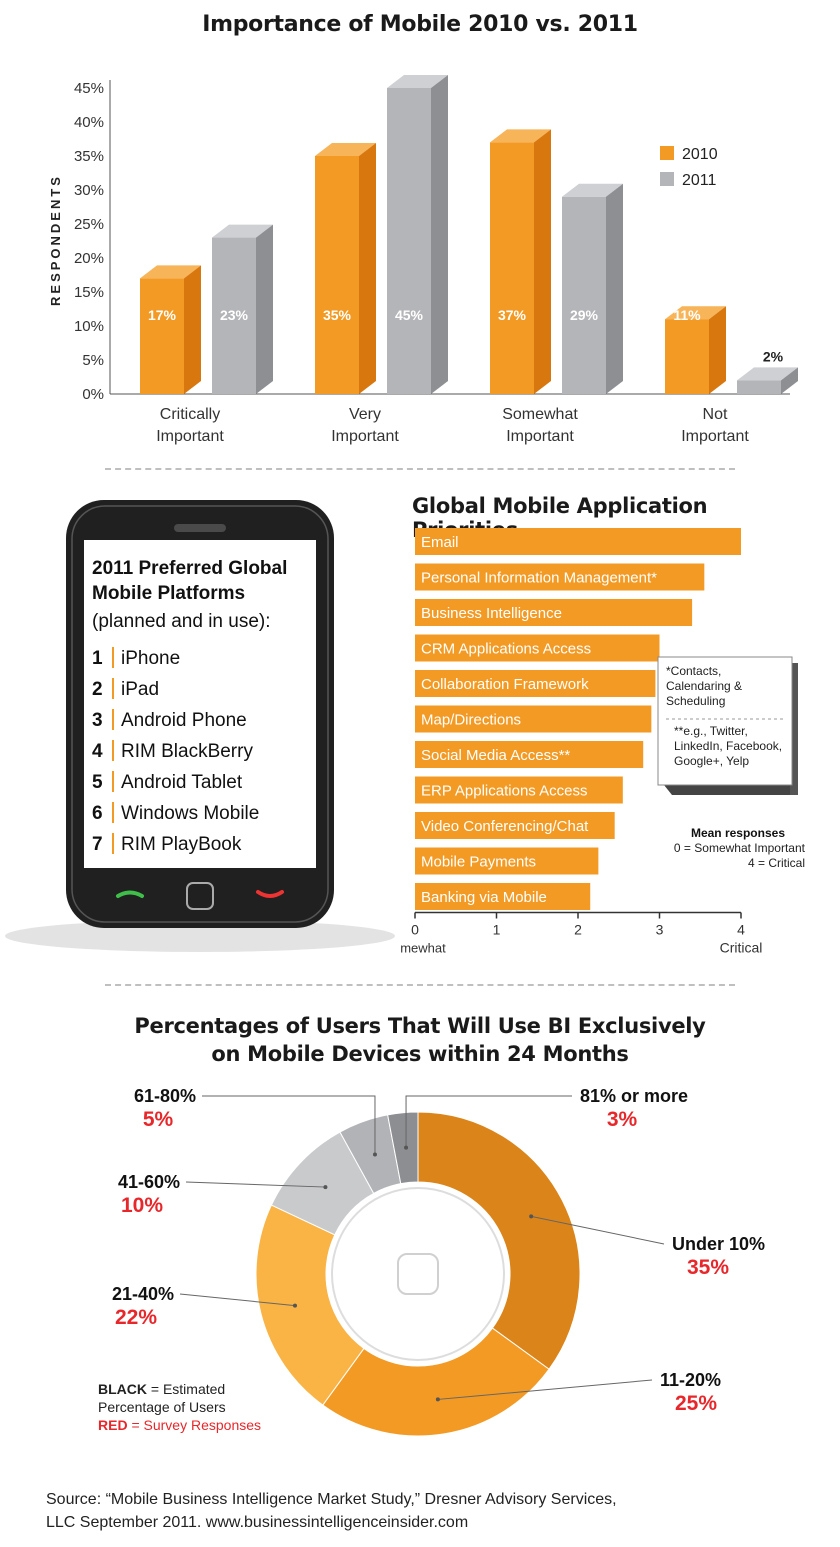 The height and width of the screenshot is (1547, 840). Describe the element at coordinates (89, 122) in the screenshot. I see `y-tick-label: 40%` at that location.